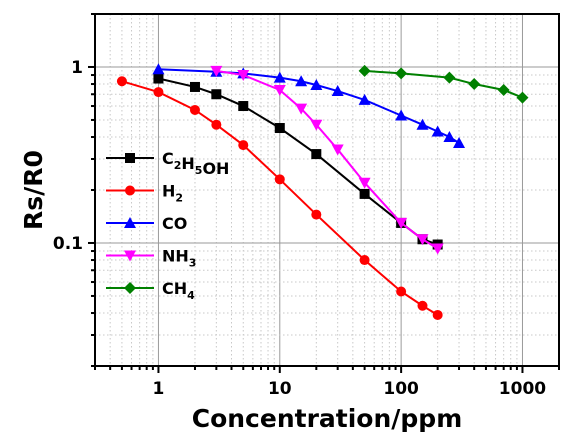  Describe the element at coordinates (401, 389) in the screenshot. I see `x-tick-label: 100` at that location.